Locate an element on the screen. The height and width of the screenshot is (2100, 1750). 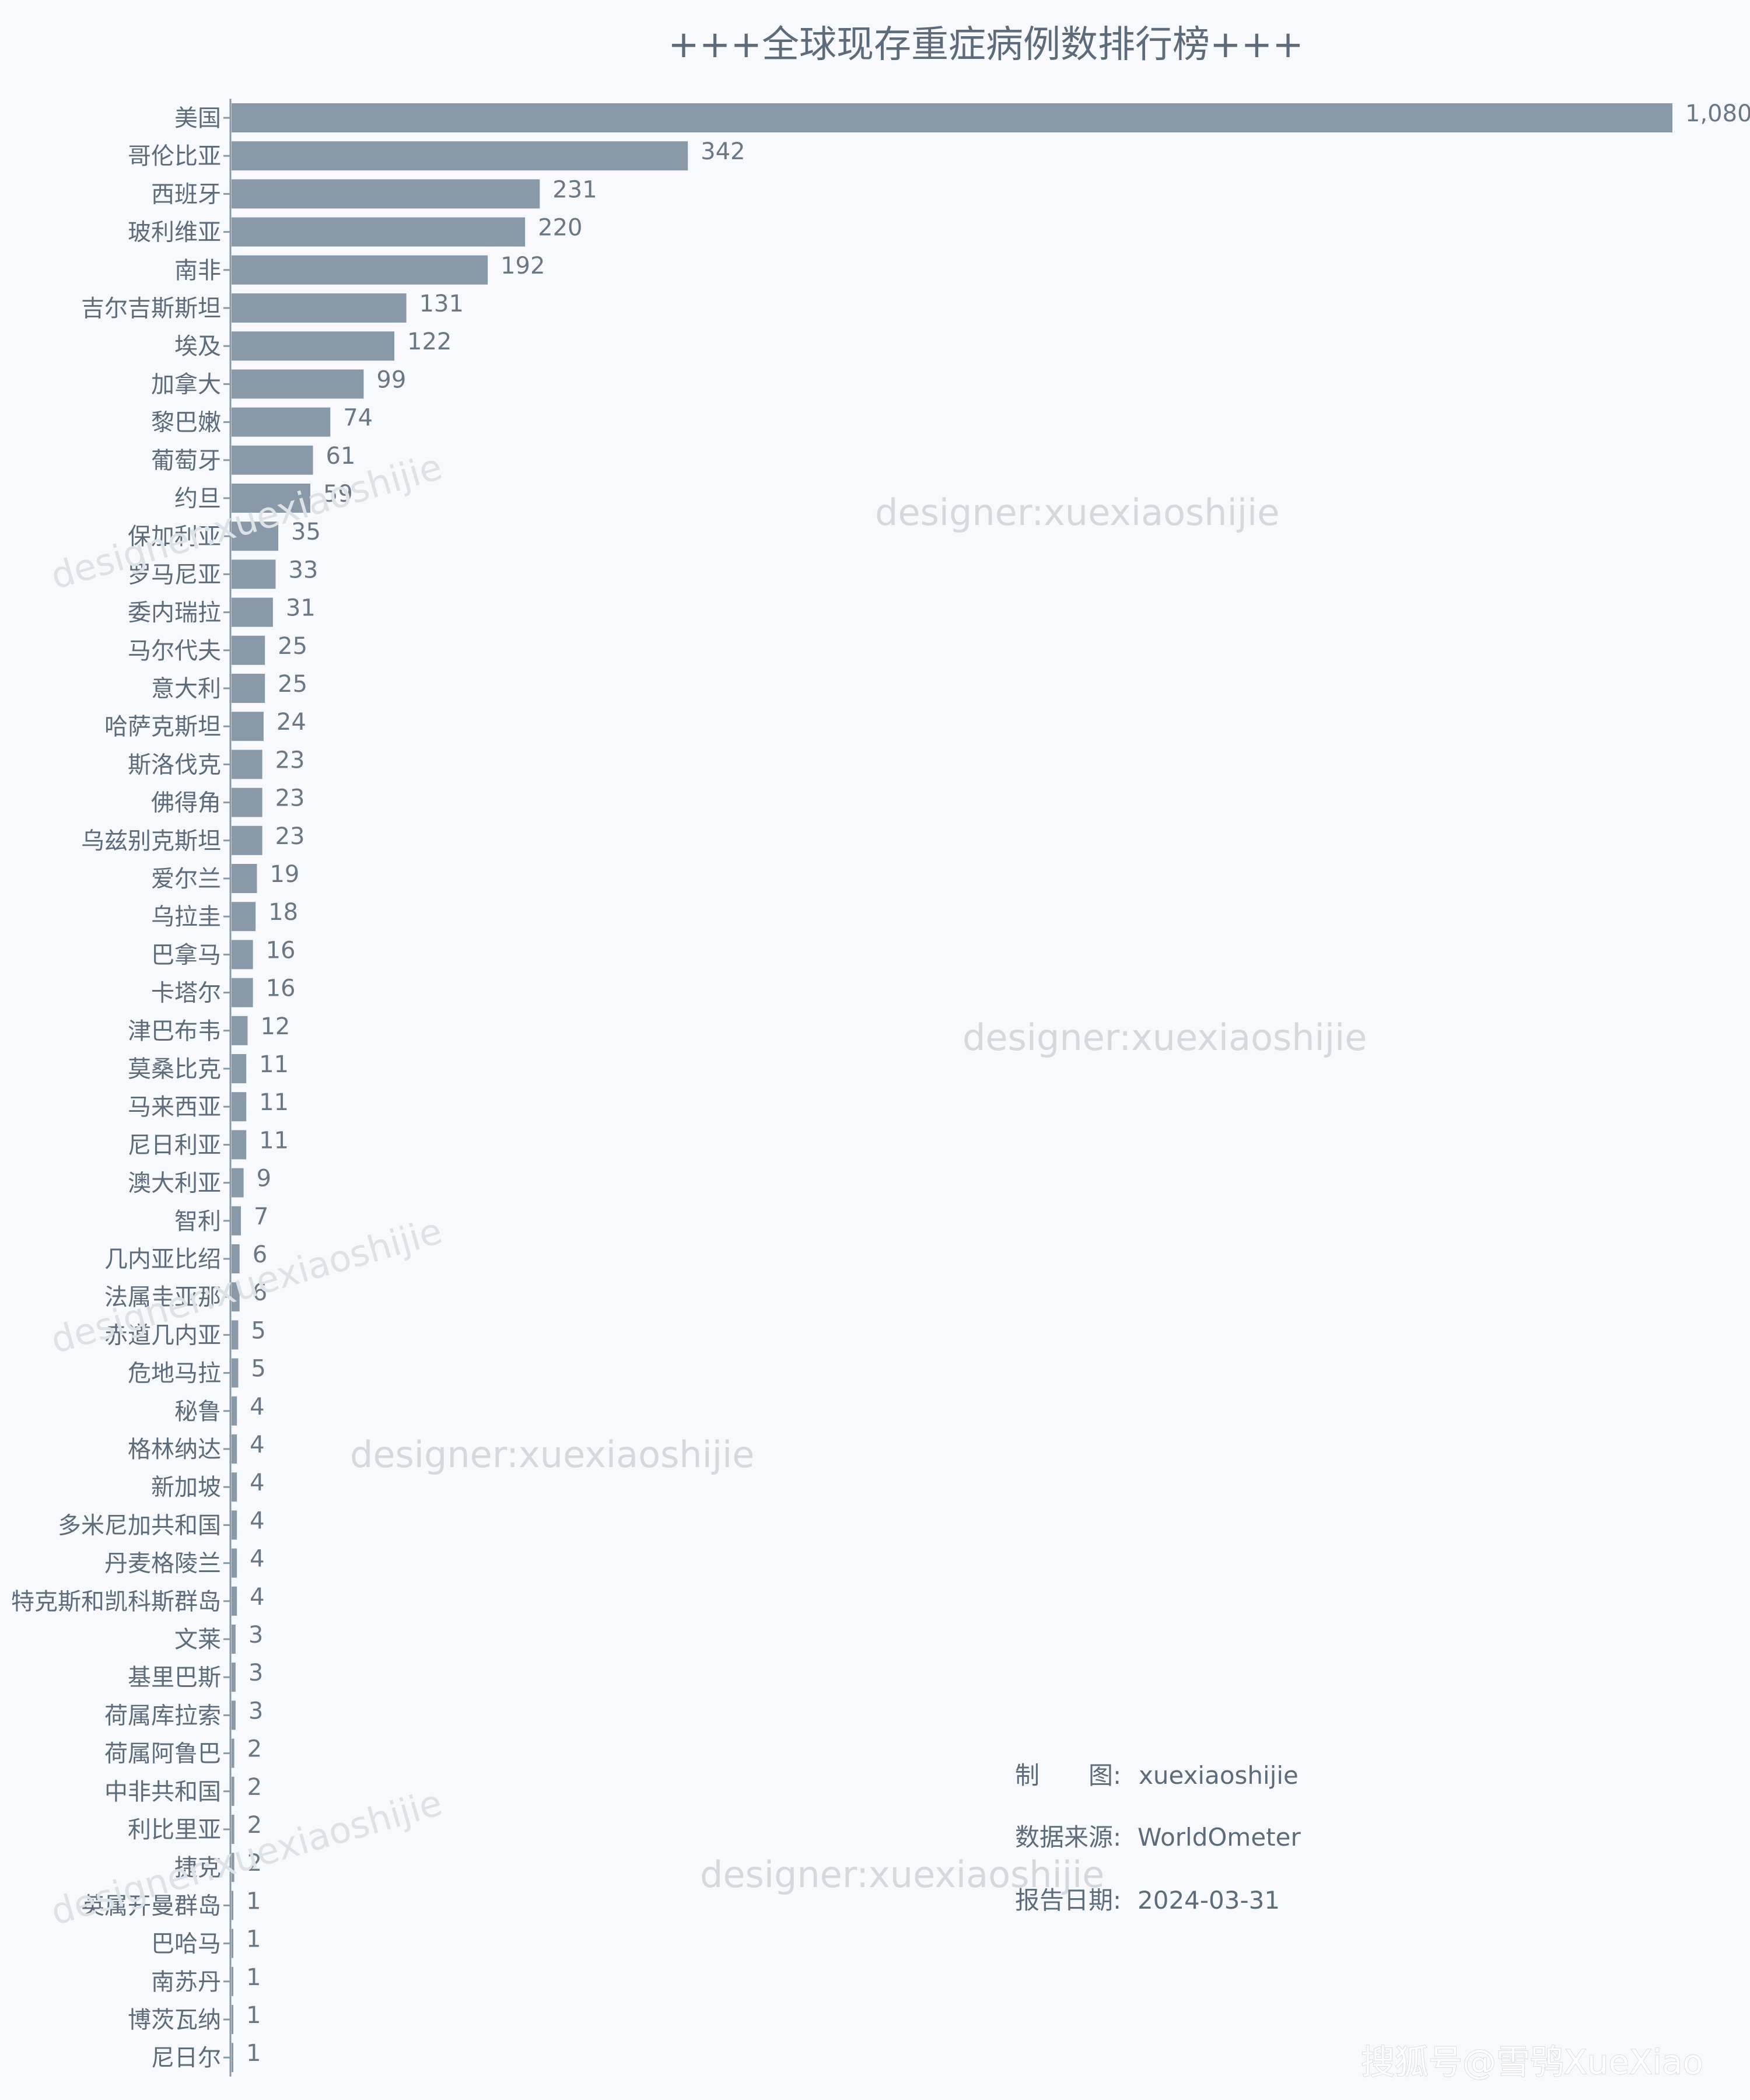
category-label: 博茨瓦纳 is located at coordinates (174, 2020).